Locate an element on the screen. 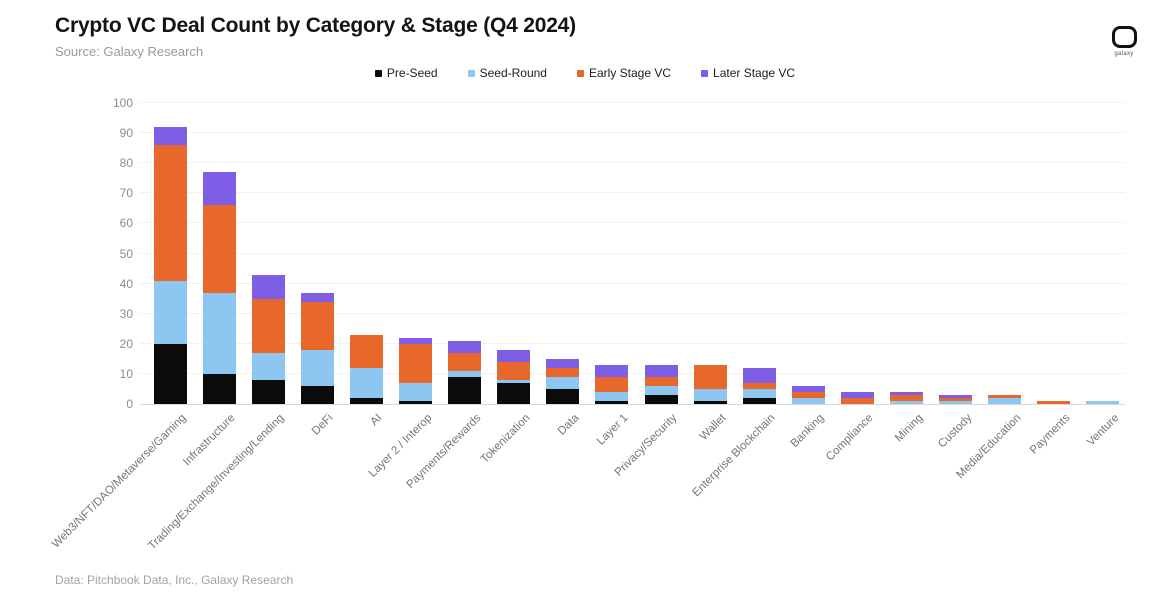  galaxy-logo: galaxy is located at coordinates (1124, 41).